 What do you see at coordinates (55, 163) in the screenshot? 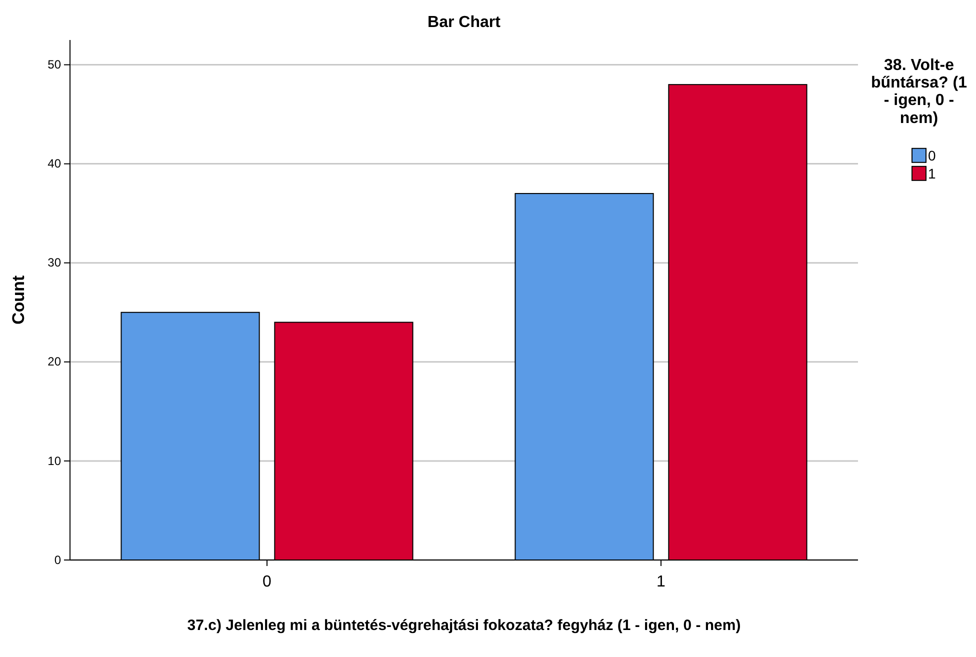
I see `y-tick-label: 40` at bounding box center [55, 163].